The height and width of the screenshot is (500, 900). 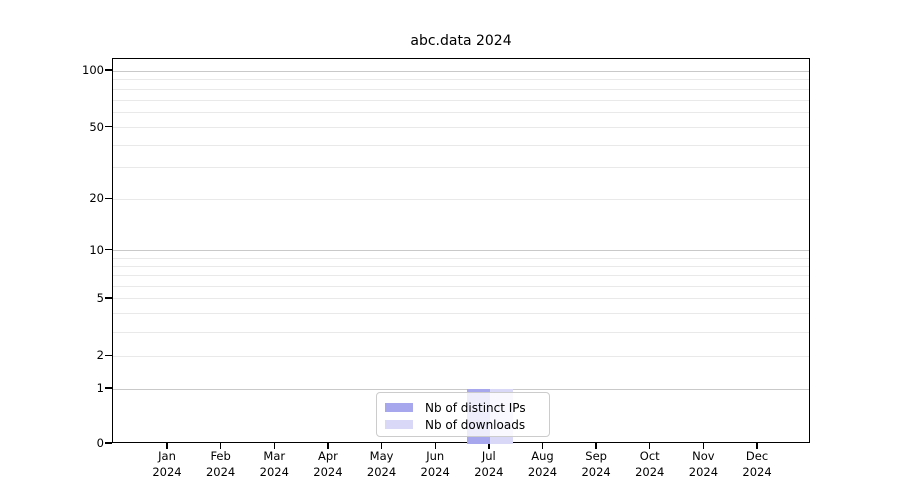 What do you see at coordinates (100, 297) in the screenshot?
I see `y-tick-label-5: 5` at bounding box center [100, 297].